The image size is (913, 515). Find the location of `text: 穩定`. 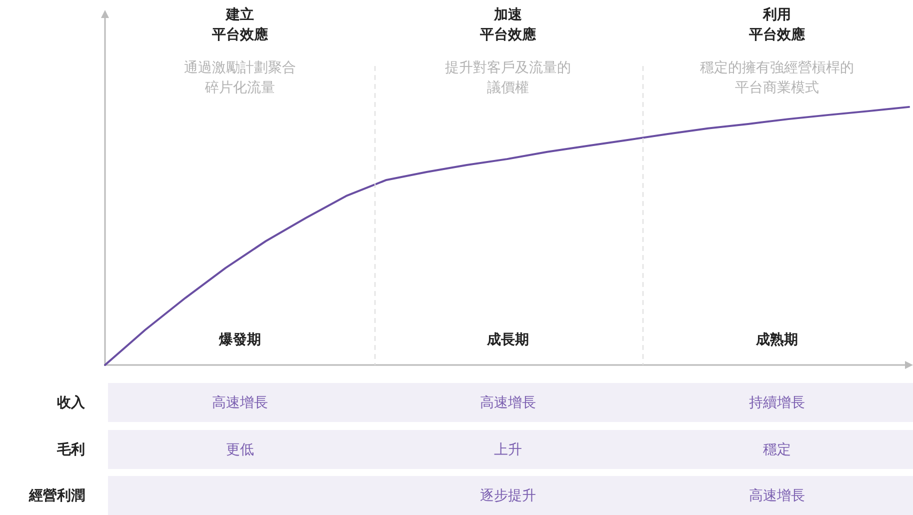

text: 穩定 is located at coordinates (777, 450).